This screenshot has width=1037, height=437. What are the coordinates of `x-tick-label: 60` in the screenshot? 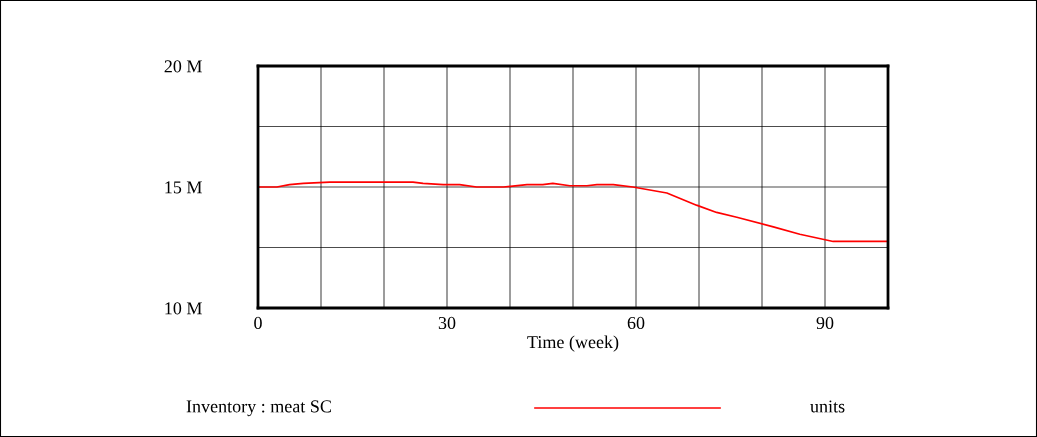 It's located at (636, 323).